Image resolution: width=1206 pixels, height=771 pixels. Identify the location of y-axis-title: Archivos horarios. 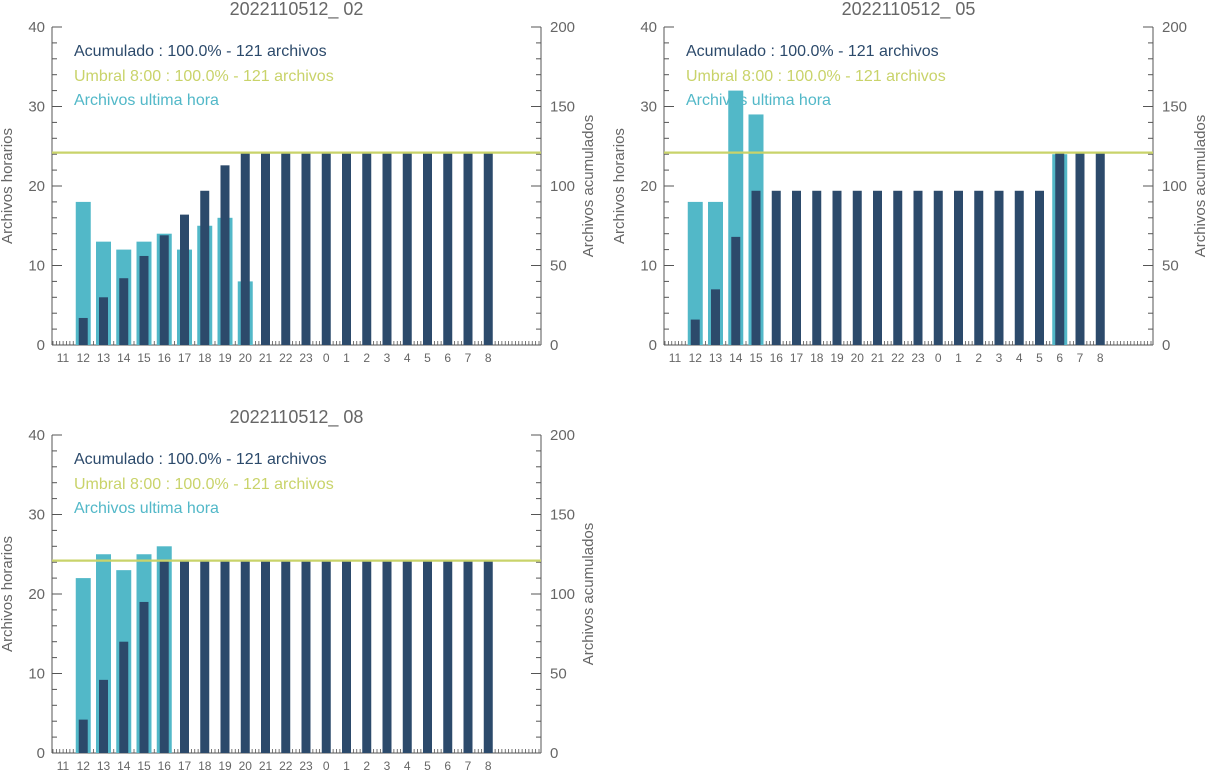
(619, 186).